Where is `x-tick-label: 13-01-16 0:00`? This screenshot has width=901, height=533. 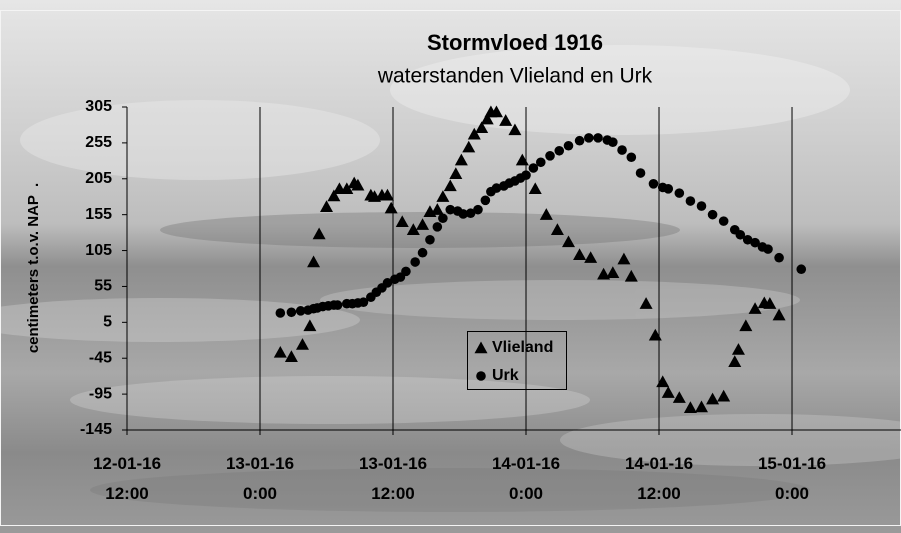 x-tick-label: 13-01-16 0:00 is located at coordinates (260, 478).